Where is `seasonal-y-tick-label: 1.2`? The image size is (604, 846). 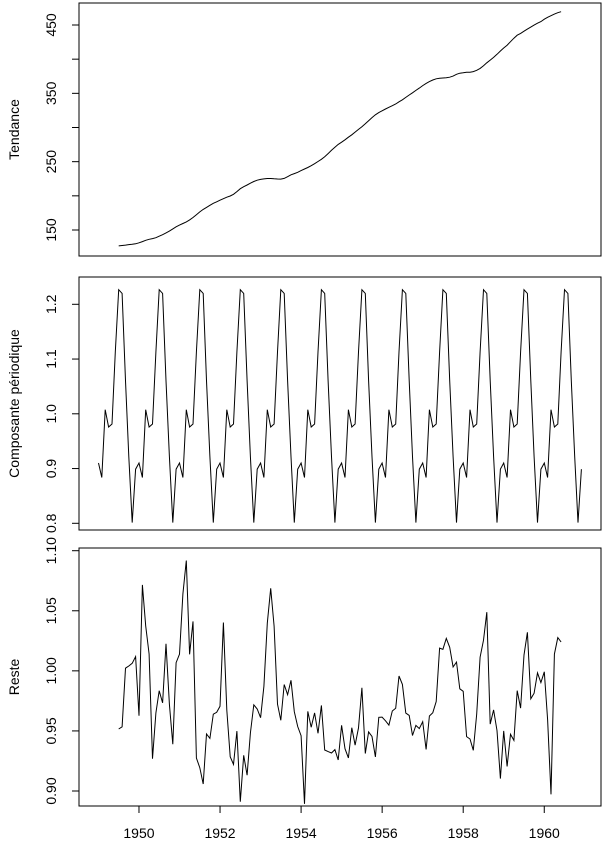 seasonal-y-tick-label: 1.2 is located at coordinates (51, 304).